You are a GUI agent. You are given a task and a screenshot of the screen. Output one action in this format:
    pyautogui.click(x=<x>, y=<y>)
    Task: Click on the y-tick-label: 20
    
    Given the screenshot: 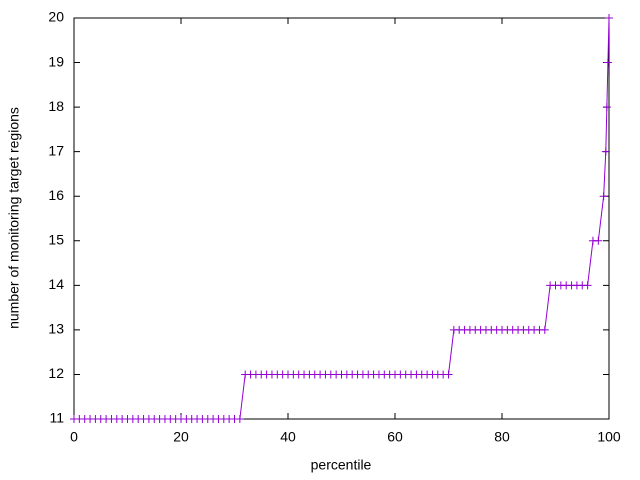 What is the action you would take?
    pyautogui.click(x=56, y=17)
    